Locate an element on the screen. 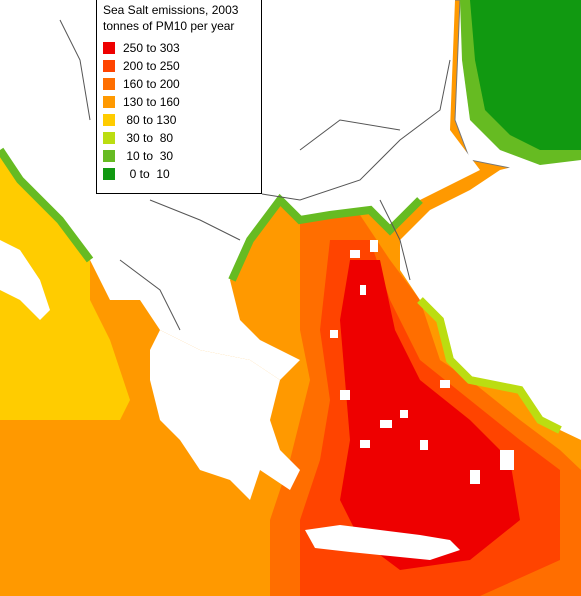  islands is located at coordinates (422, 362).